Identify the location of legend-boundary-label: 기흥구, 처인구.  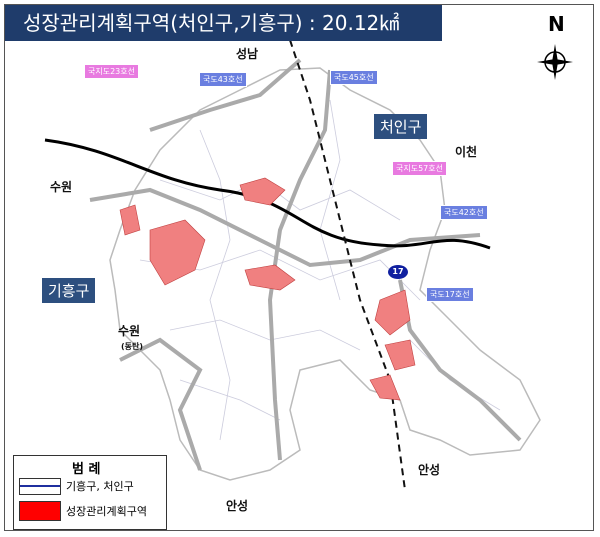
(100, 486).